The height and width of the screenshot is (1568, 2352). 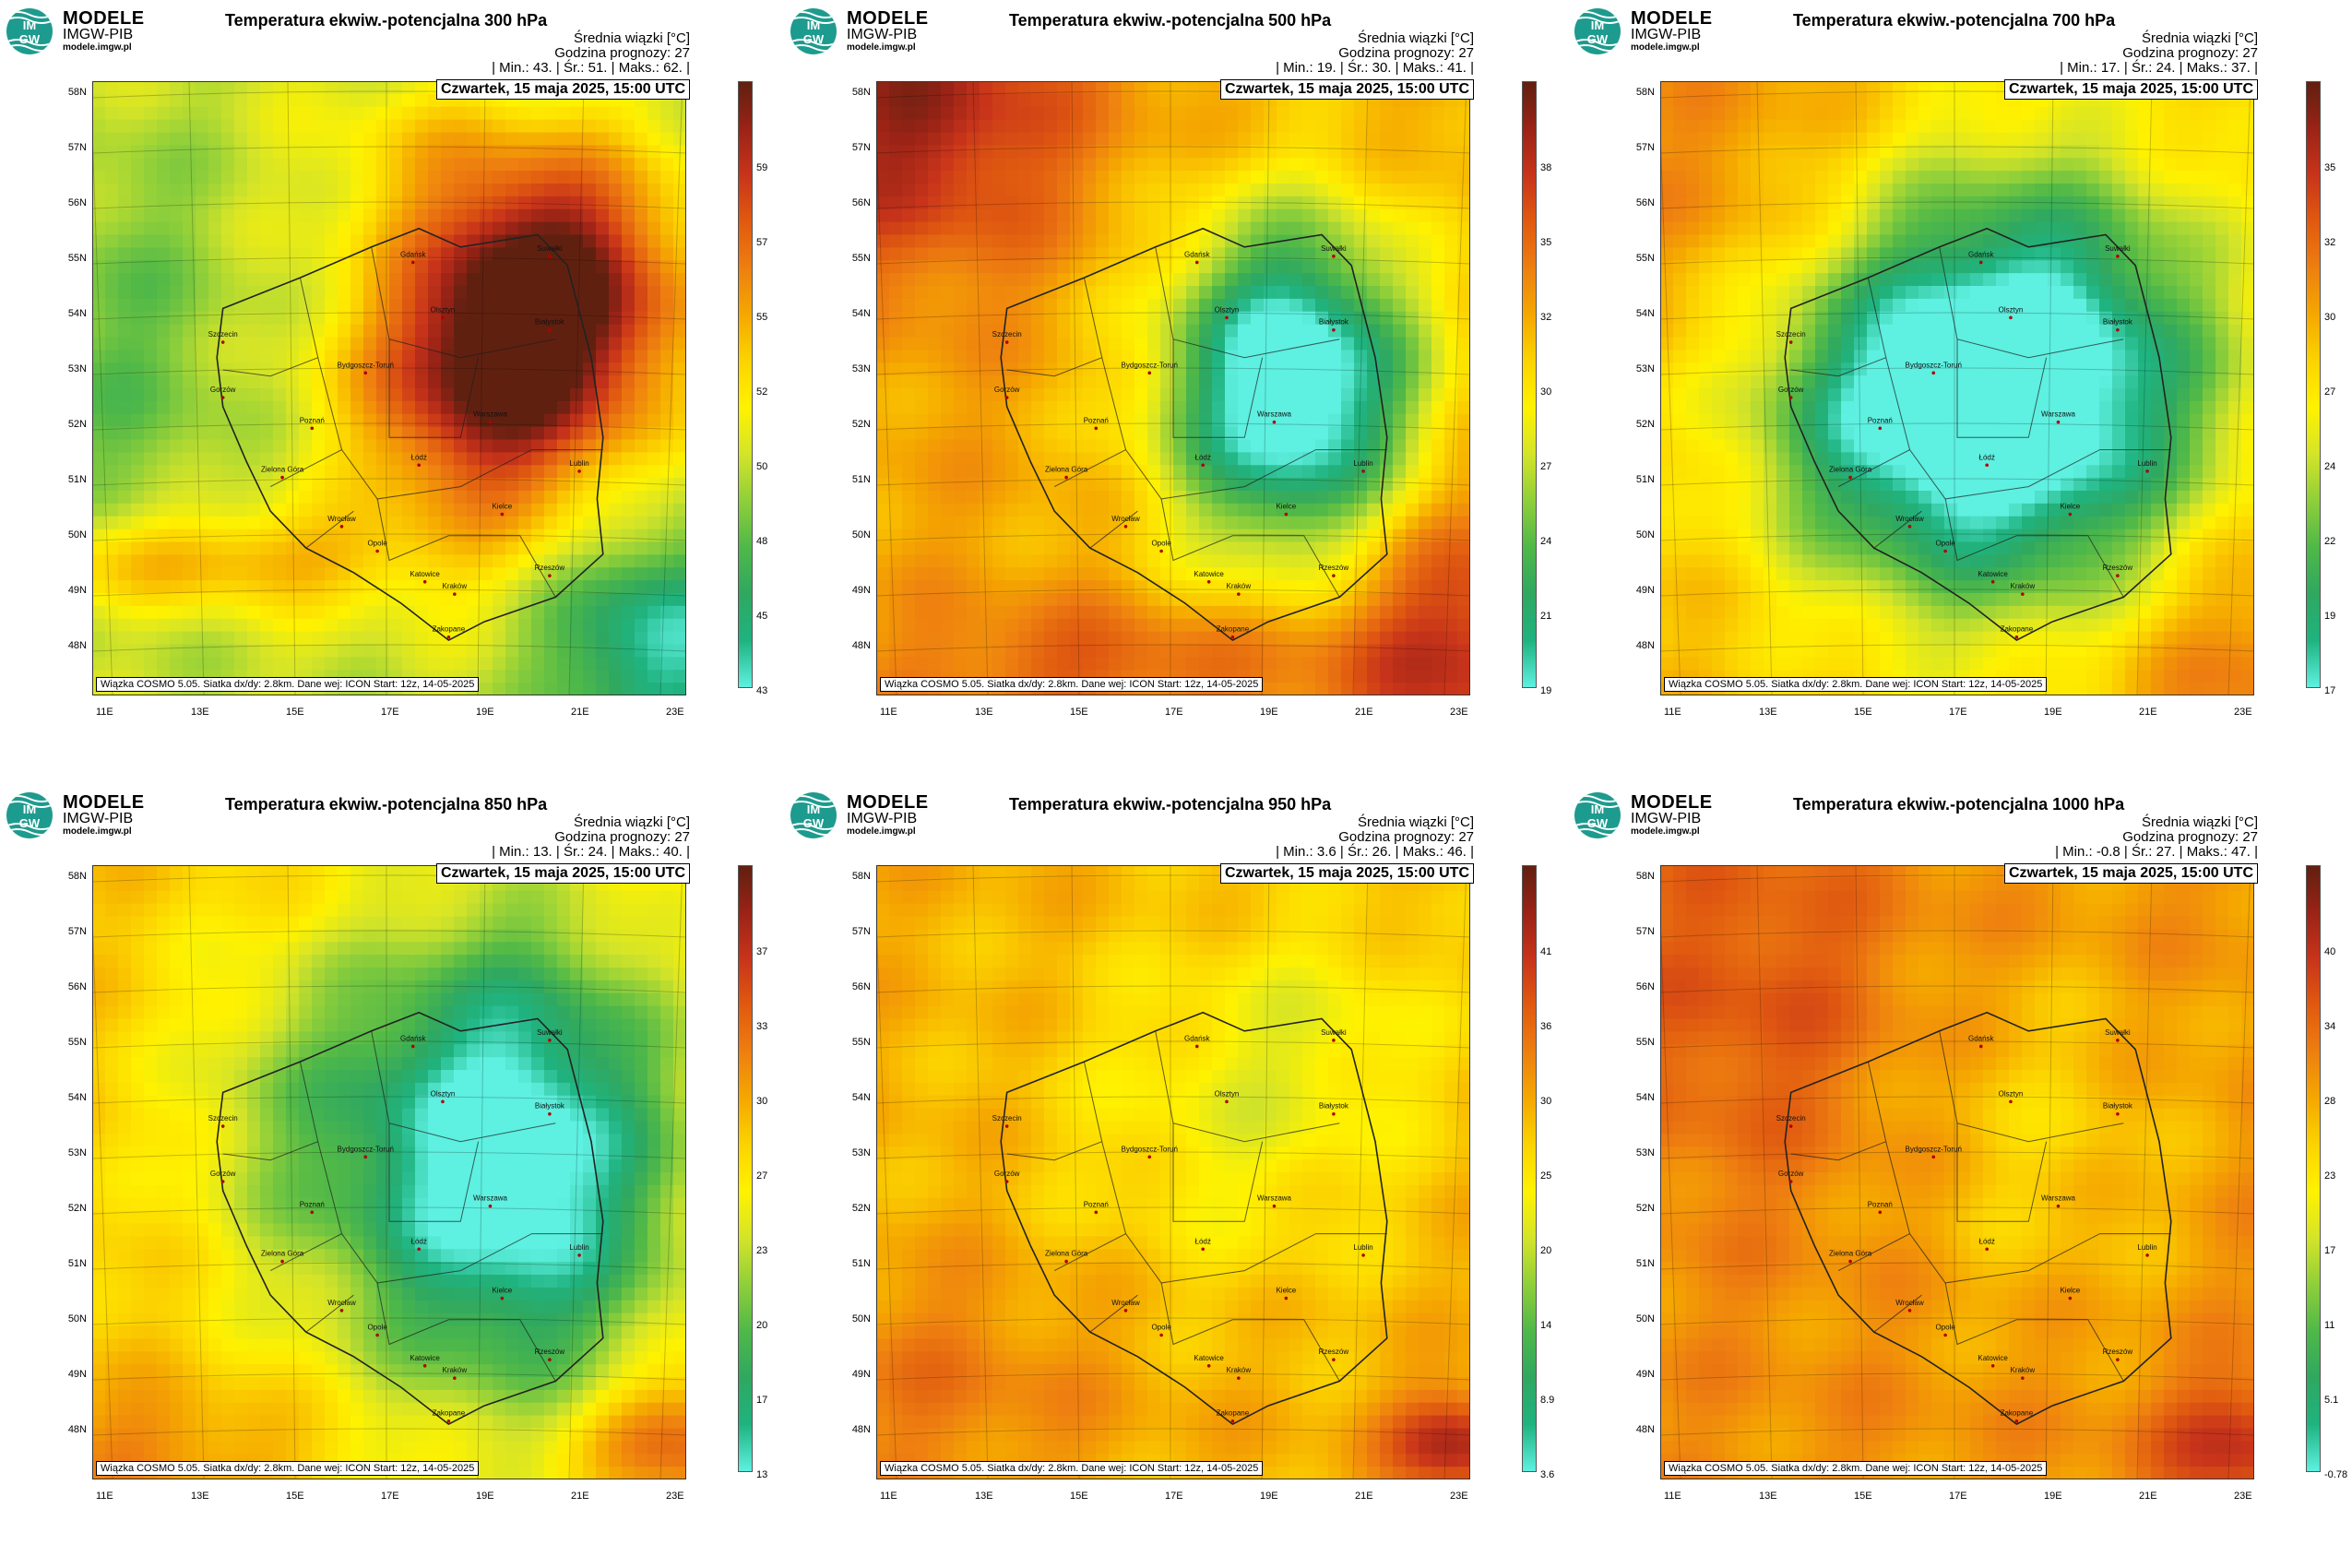 I want to click on logo-title: MODELE, so click(x=104, y=18).